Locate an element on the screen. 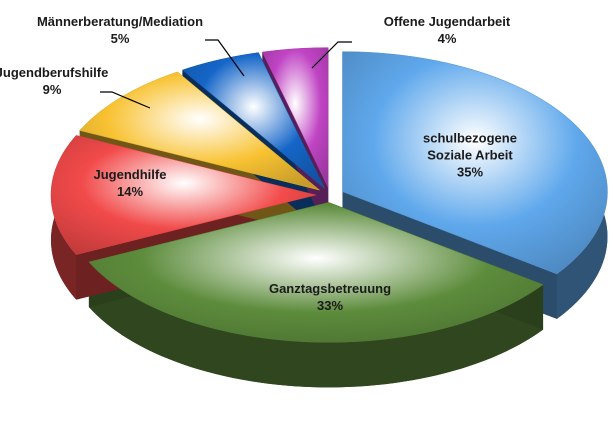 This screenshot has width=613, height=426. value-label: 5% is located at coordinates (120, 38).